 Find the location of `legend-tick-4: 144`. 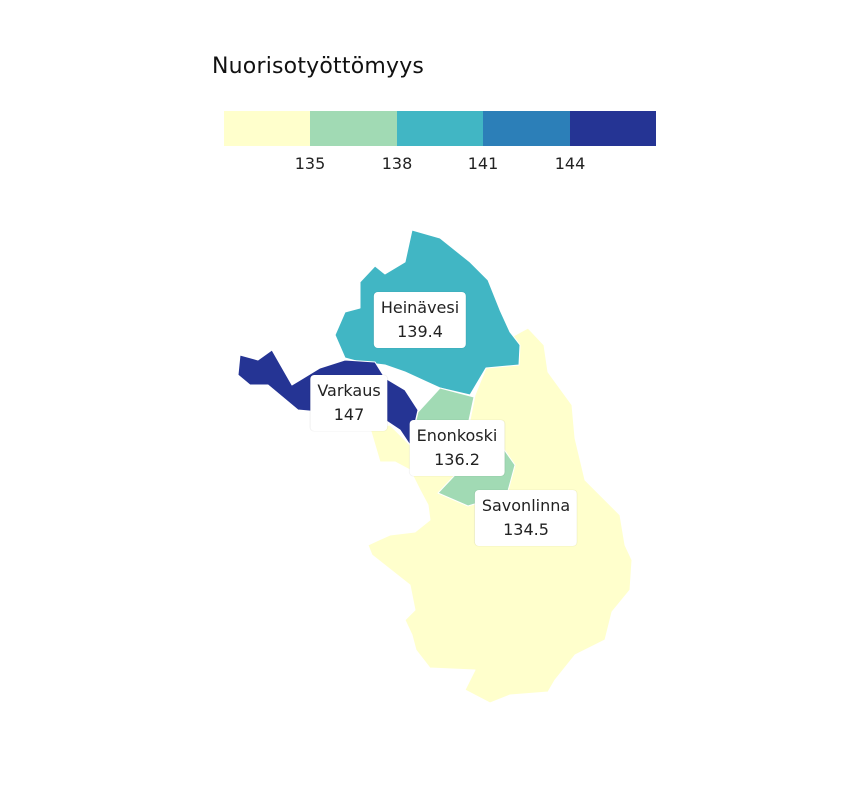

legend-tick-4: 144 is located at coordinates (570, 163).